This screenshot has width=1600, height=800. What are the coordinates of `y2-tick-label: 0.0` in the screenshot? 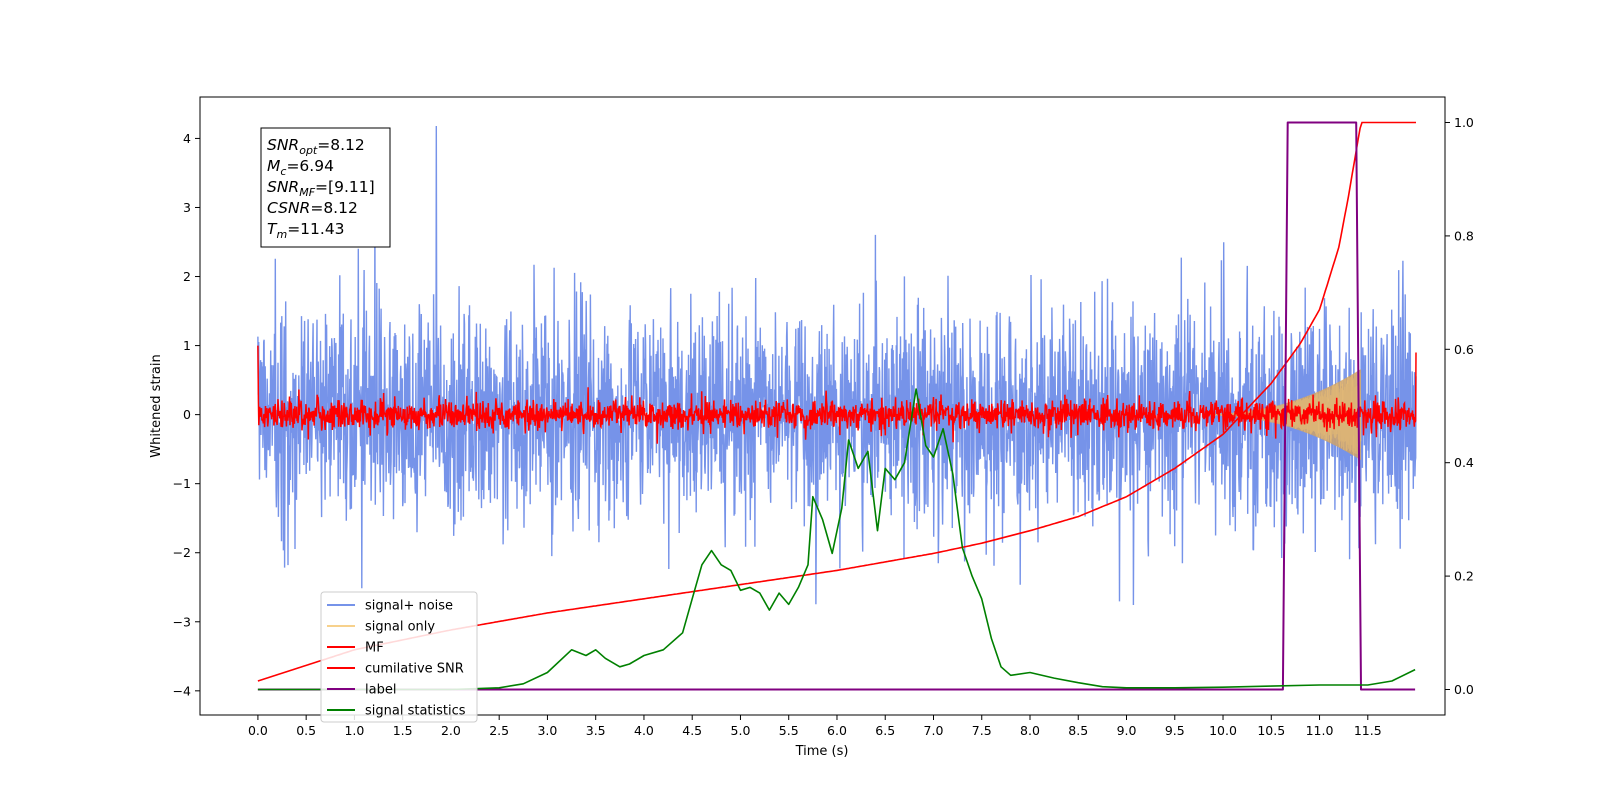 It's located at (1464, 689).